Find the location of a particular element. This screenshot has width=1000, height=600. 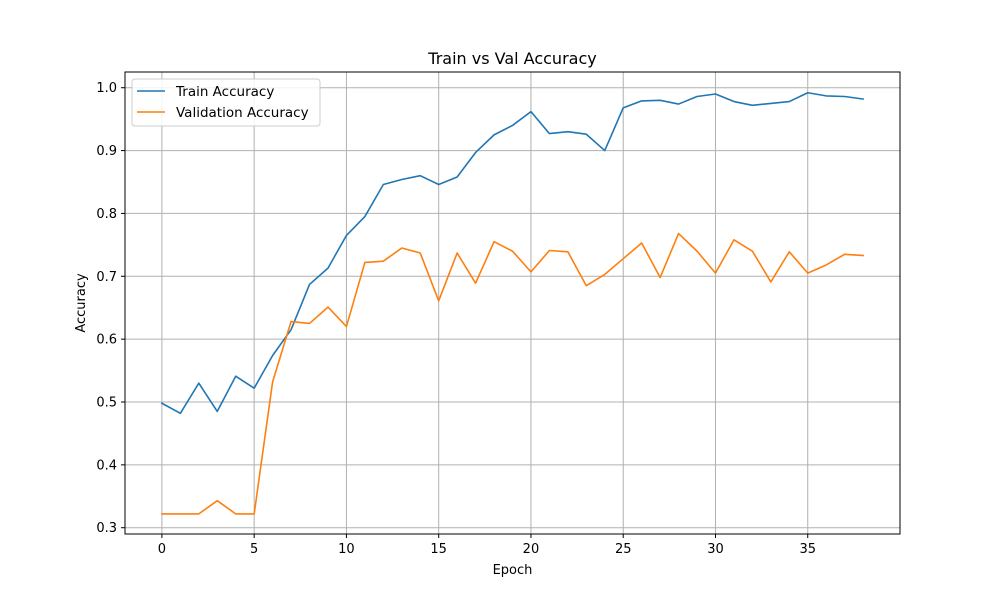

y-tick-label: 0.6 is located at coordinates (106, 340).